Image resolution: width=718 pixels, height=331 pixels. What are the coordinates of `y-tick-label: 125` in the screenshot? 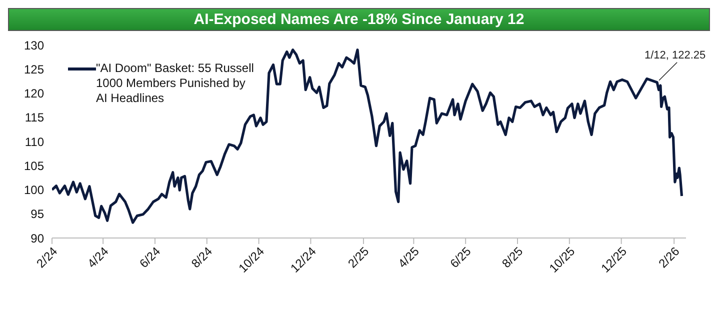 It's located at (34, 69).